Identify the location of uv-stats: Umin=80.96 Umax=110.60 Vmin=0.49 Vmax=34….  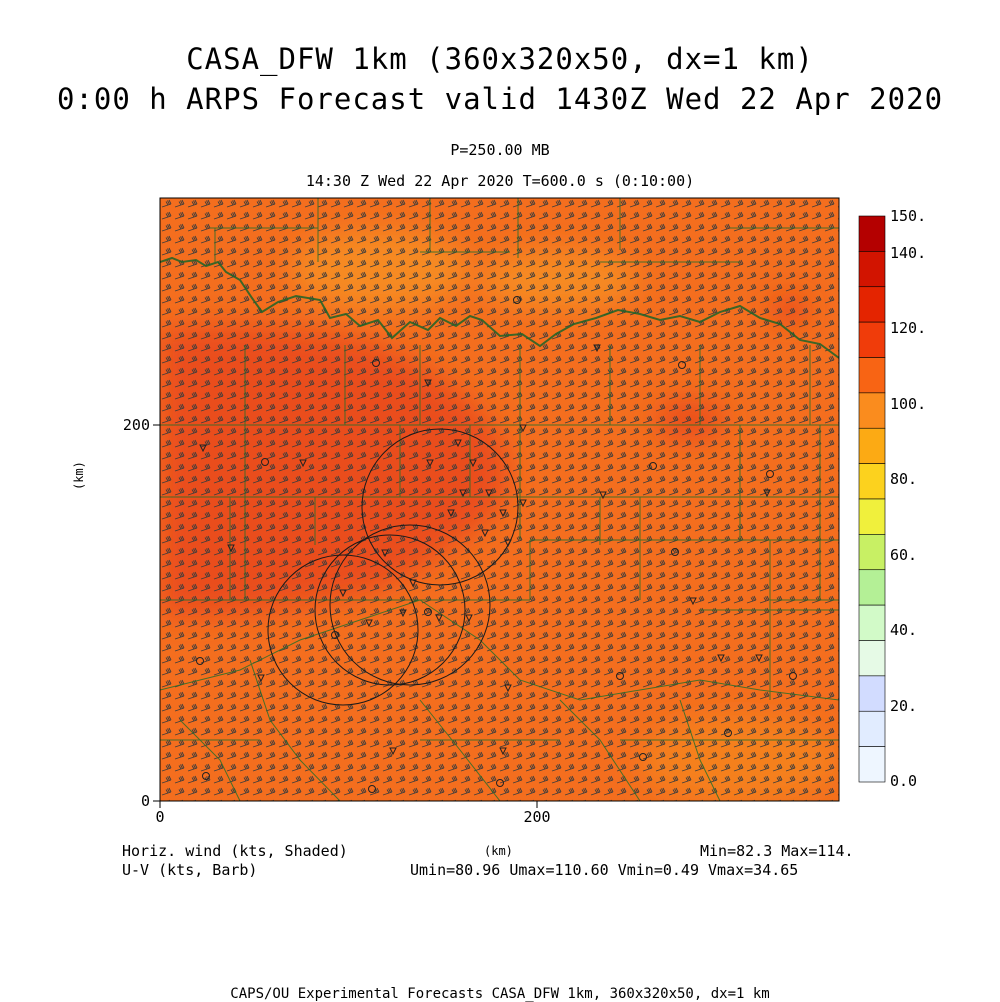
(604, 870).